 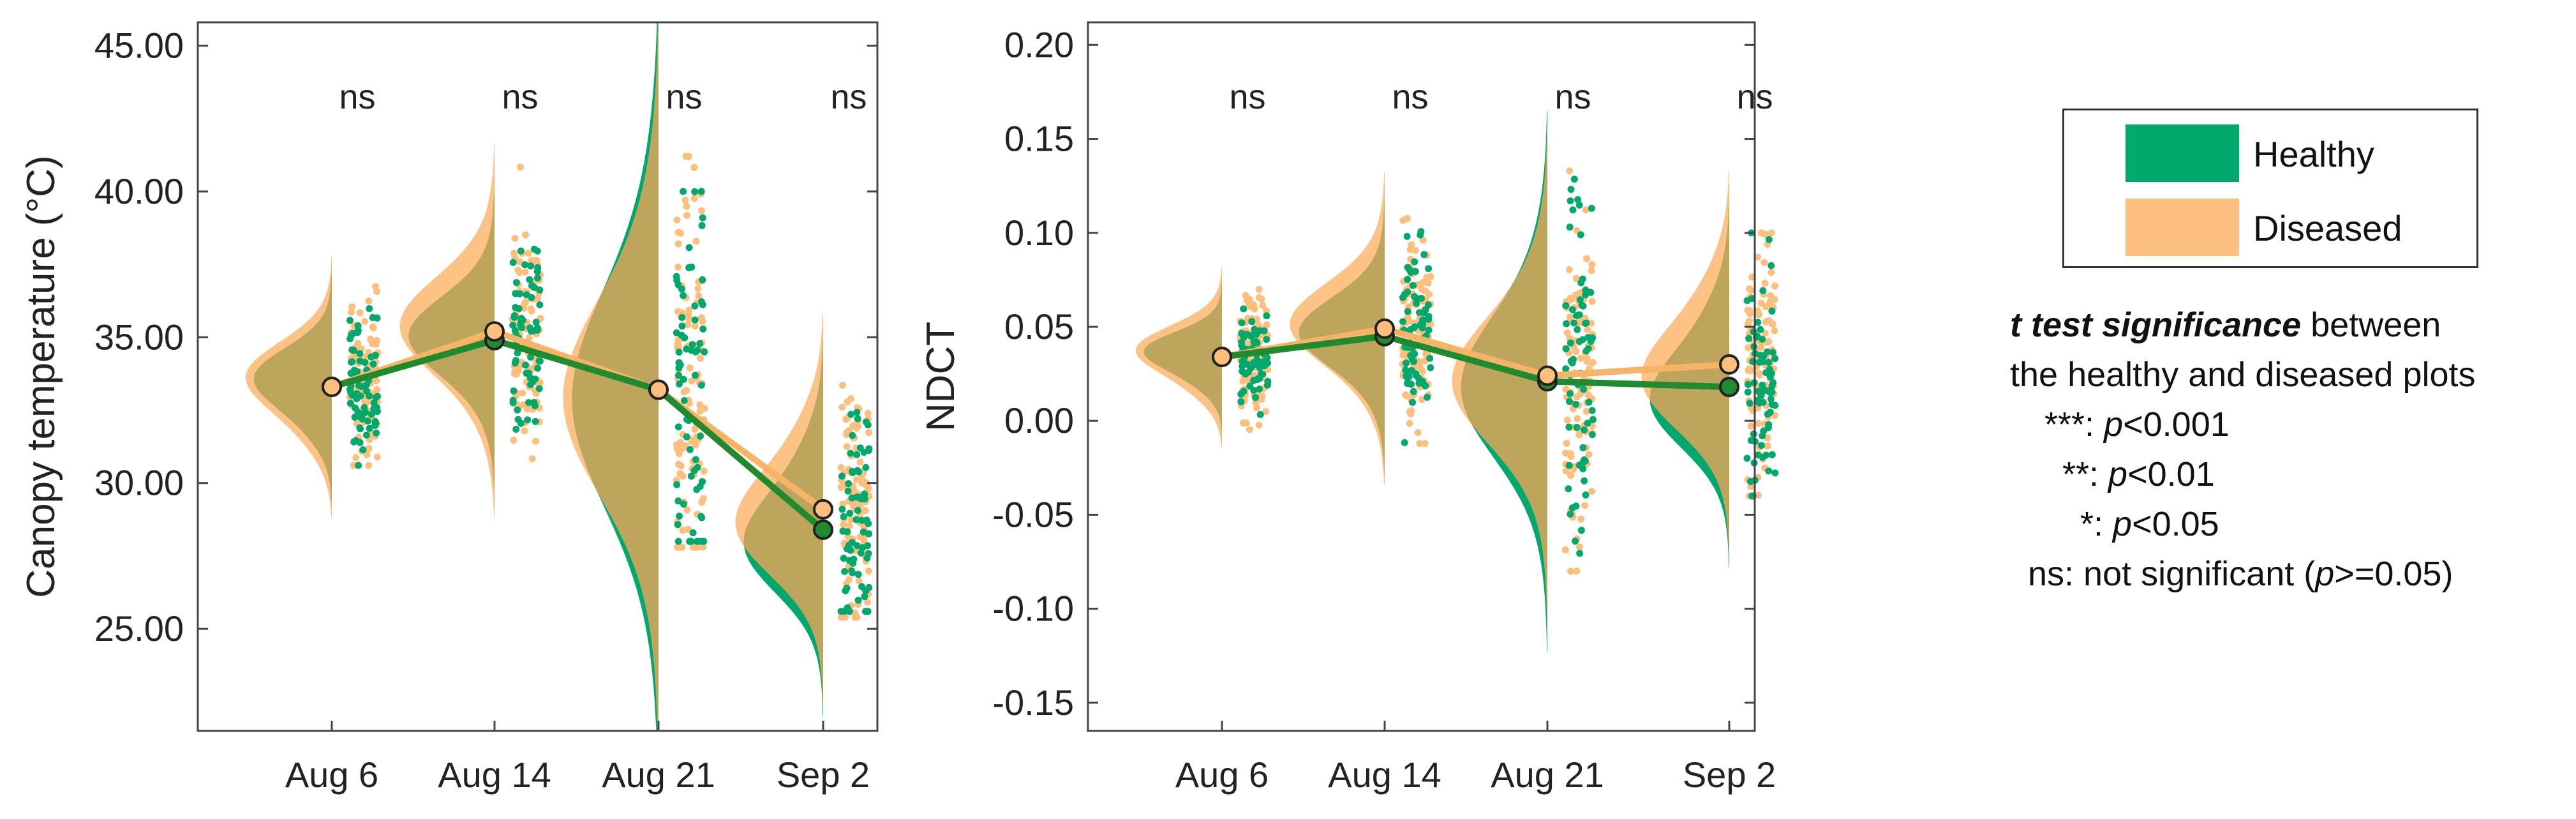 I want to click on significance-label: ns, so click(x=520, y=97).